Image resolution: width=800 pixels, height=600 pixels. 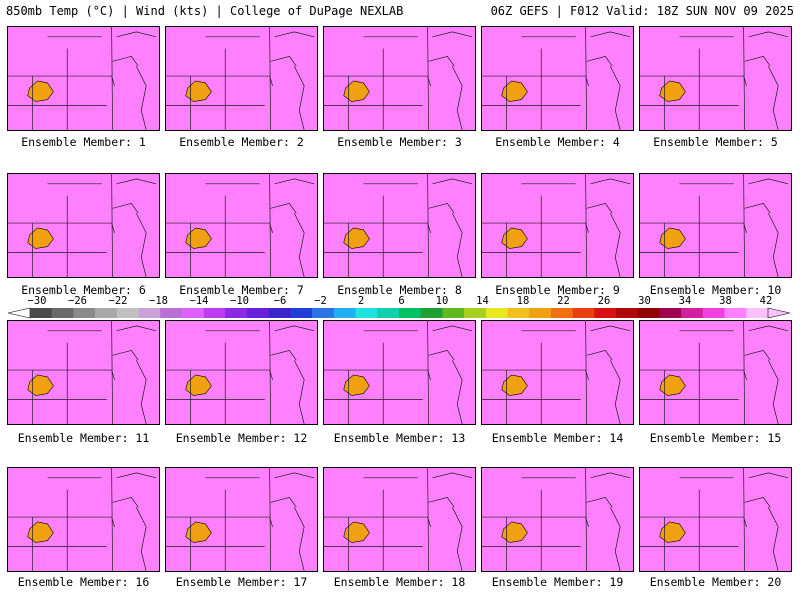 What do you see at coordinates (199, 301) in the screenshot?
I see `colorbar-tick-label: −14` at bounding box center [199, 301].